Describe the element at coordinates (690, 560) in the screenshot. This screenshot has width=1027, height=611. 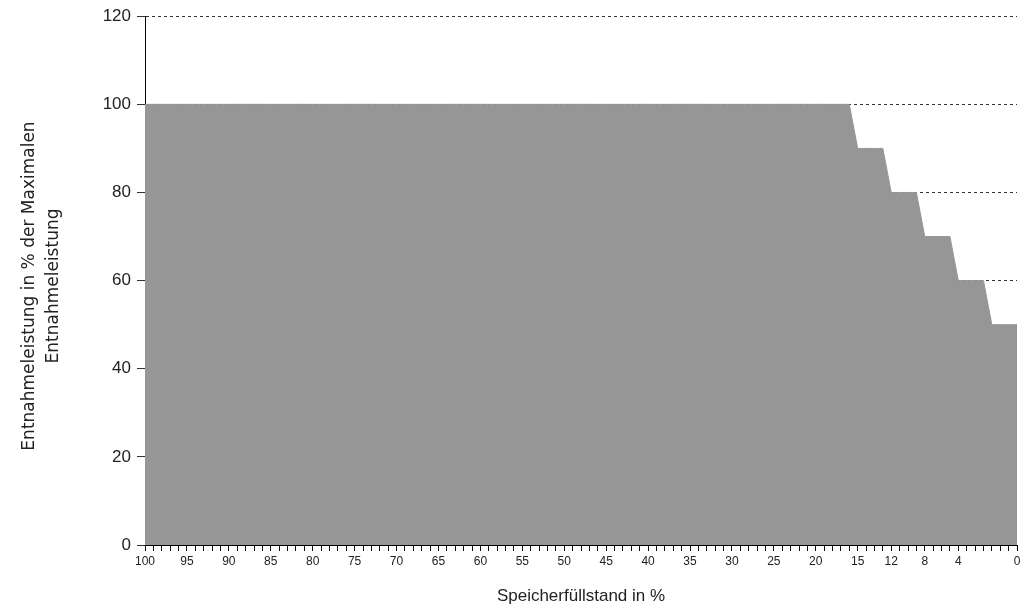
I see `x-tick-label: 35` at that location.